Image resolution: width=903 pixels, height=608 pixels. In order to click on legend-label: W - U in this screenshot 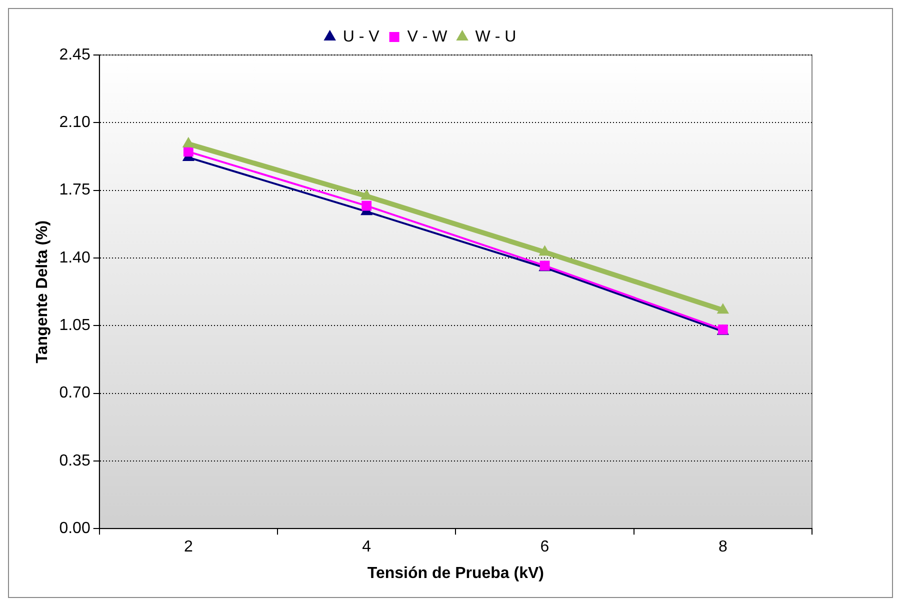, I will do `click(495, 37)`.